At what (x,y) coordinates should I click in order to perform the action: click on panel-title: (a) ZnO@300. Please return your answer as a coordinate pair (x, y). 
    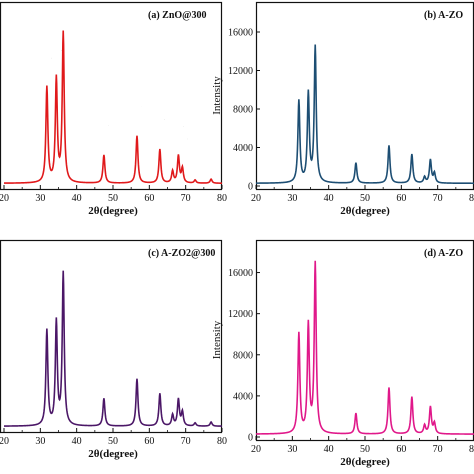
    Looking at the image, I should click on (177, 15).